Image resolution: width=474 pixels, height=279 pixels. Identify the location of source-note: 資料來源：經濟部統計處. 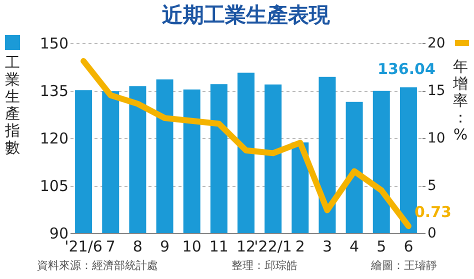
(97, 265).